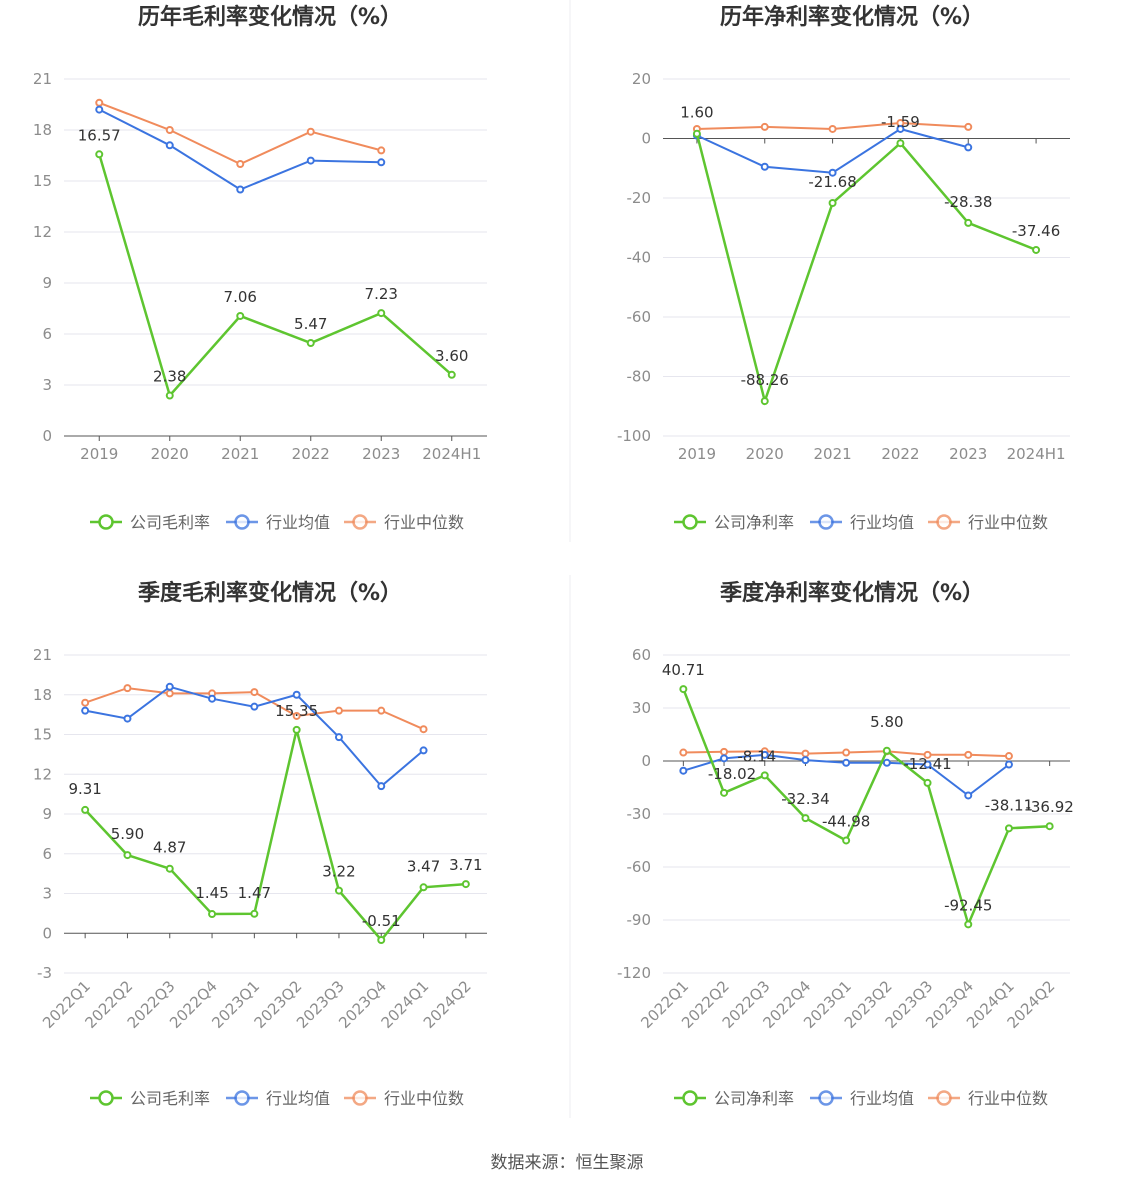 This screenshot has height=1188, width=1134. What do you see at coordinates (944, 1098) in the screenshot?
I see `legend-marker` at bounding box center [944, 1098].